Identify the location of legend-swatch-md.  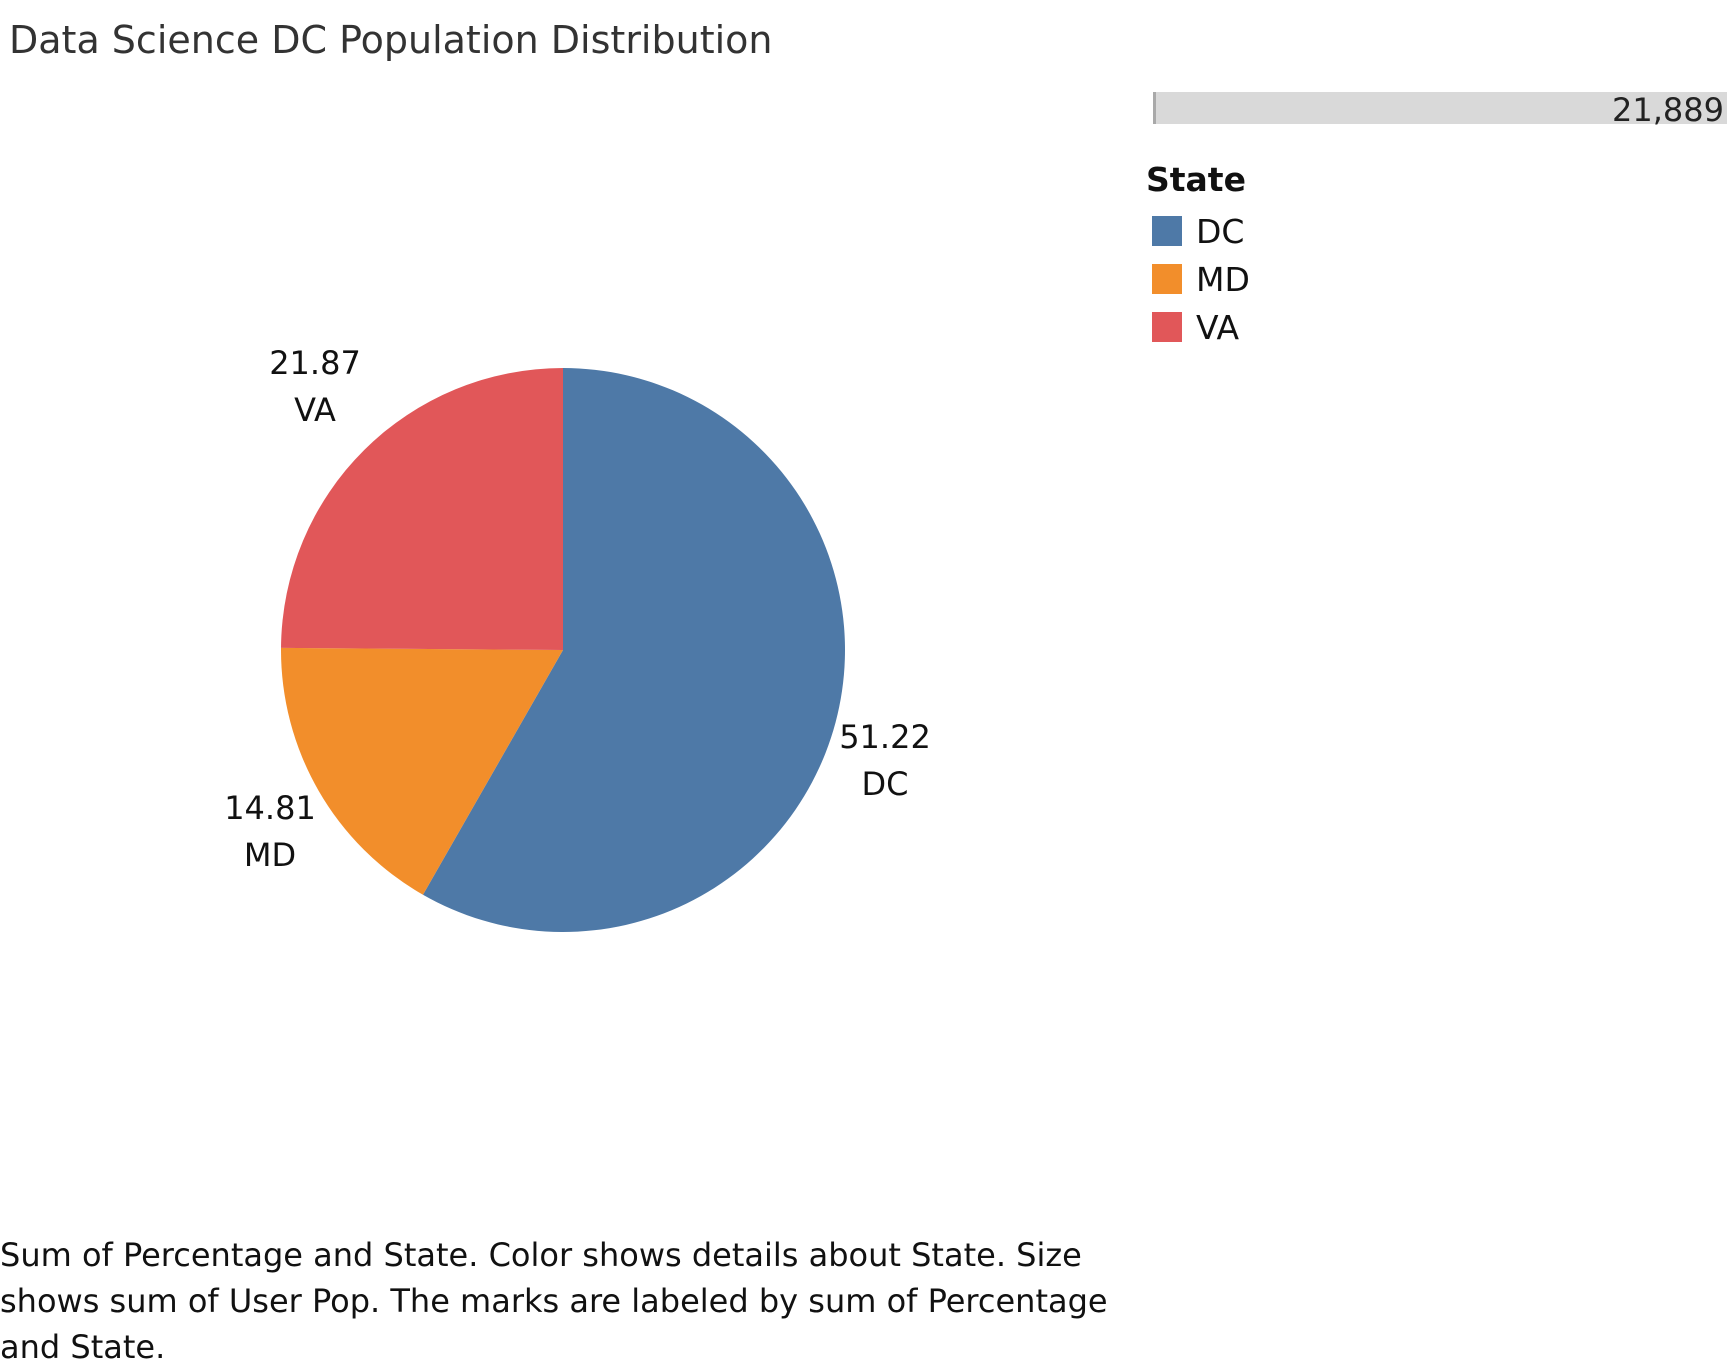
(1167, 279).